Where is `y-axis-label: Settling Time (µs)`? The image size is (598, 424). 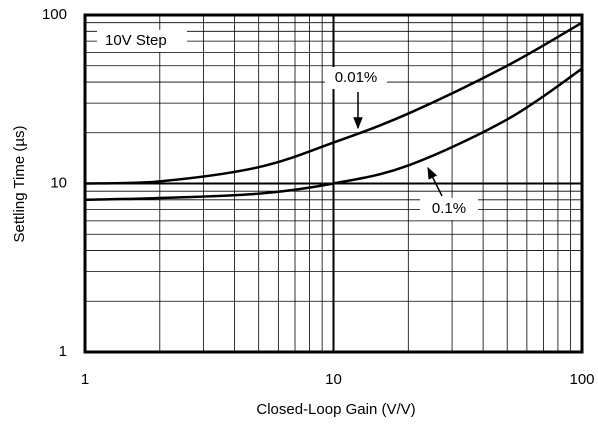 y-axis-label: Settling Time (µs) is located at coordinates (19, 183).